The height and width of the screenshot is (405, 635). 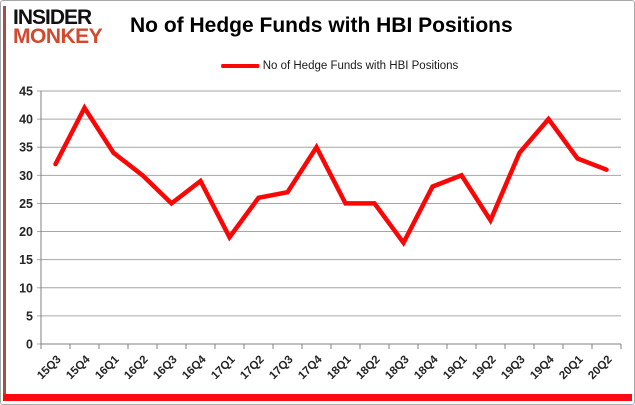 What do you see at coordinates (107, 367) in the screenshot?
I see `x-axis-tick-label: 16Q1` at bounding box center [107, 367].